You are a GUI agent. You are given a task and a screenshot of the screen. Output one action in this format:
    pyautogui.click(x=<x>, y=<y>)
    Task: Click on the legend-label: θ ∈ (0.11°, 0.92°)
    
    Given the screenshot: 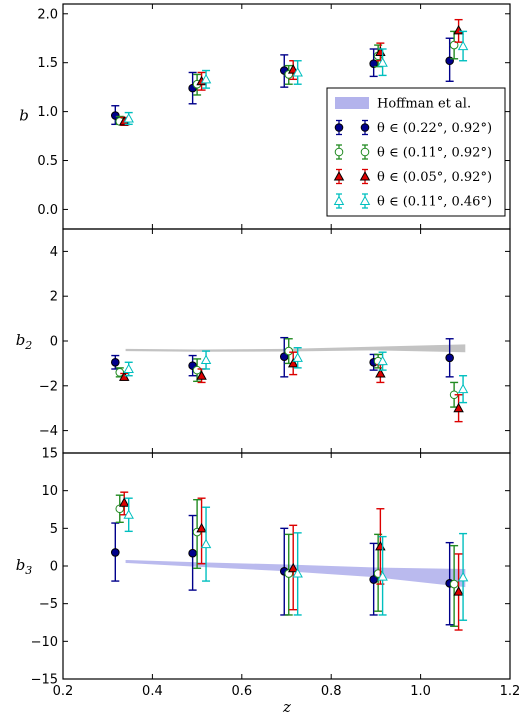 What is the action you would take?
    pyautogui.click(x=434, y=153)
    